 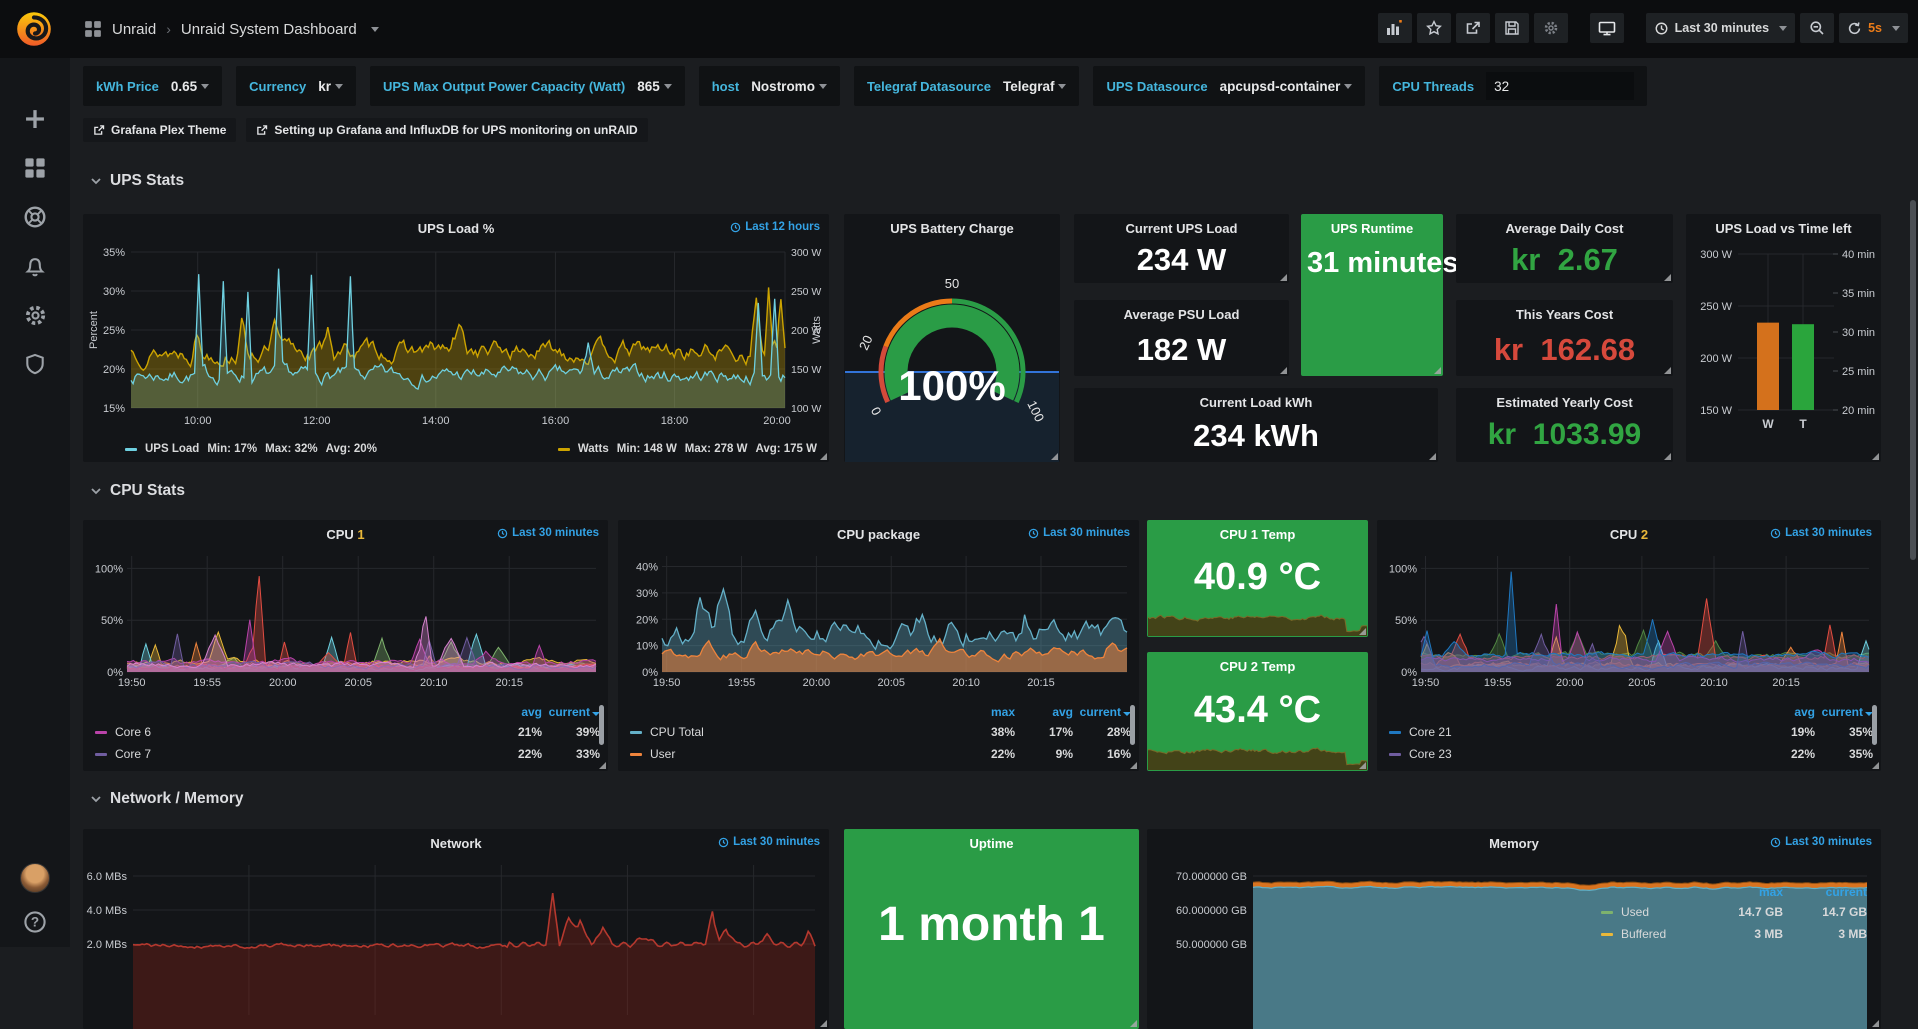 What do you see at coordinates (1631, 732) in the screenshot?
I see `legend-row: Core 21 19% 35%` at bounding box center [1631, 732].